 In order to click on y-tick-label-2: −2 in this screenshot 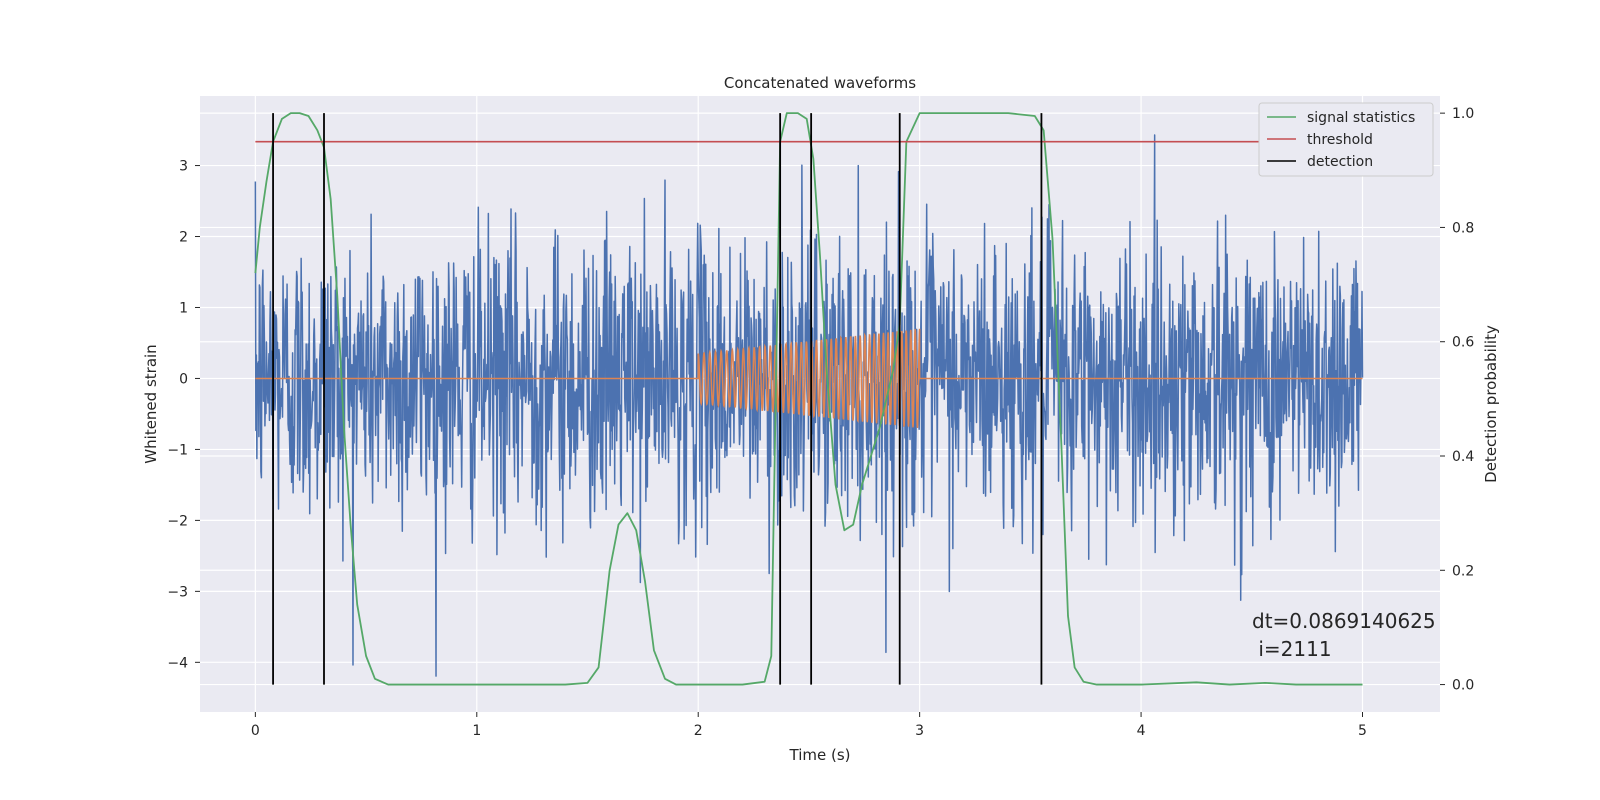, I will do `click(177, 521)`.